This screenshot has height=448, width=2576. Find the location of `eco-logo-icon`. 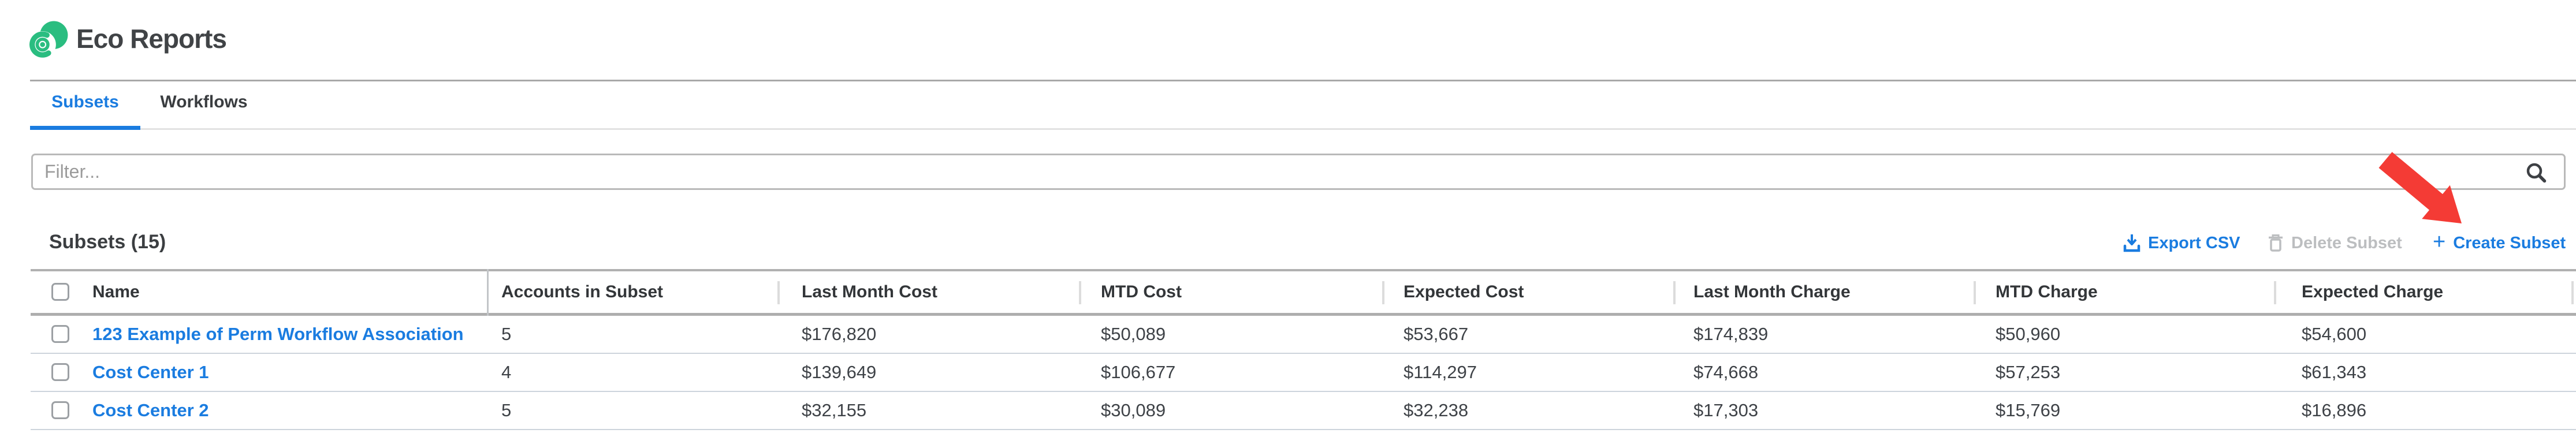

eco-logo-icon is located at coordinates (49, 39).